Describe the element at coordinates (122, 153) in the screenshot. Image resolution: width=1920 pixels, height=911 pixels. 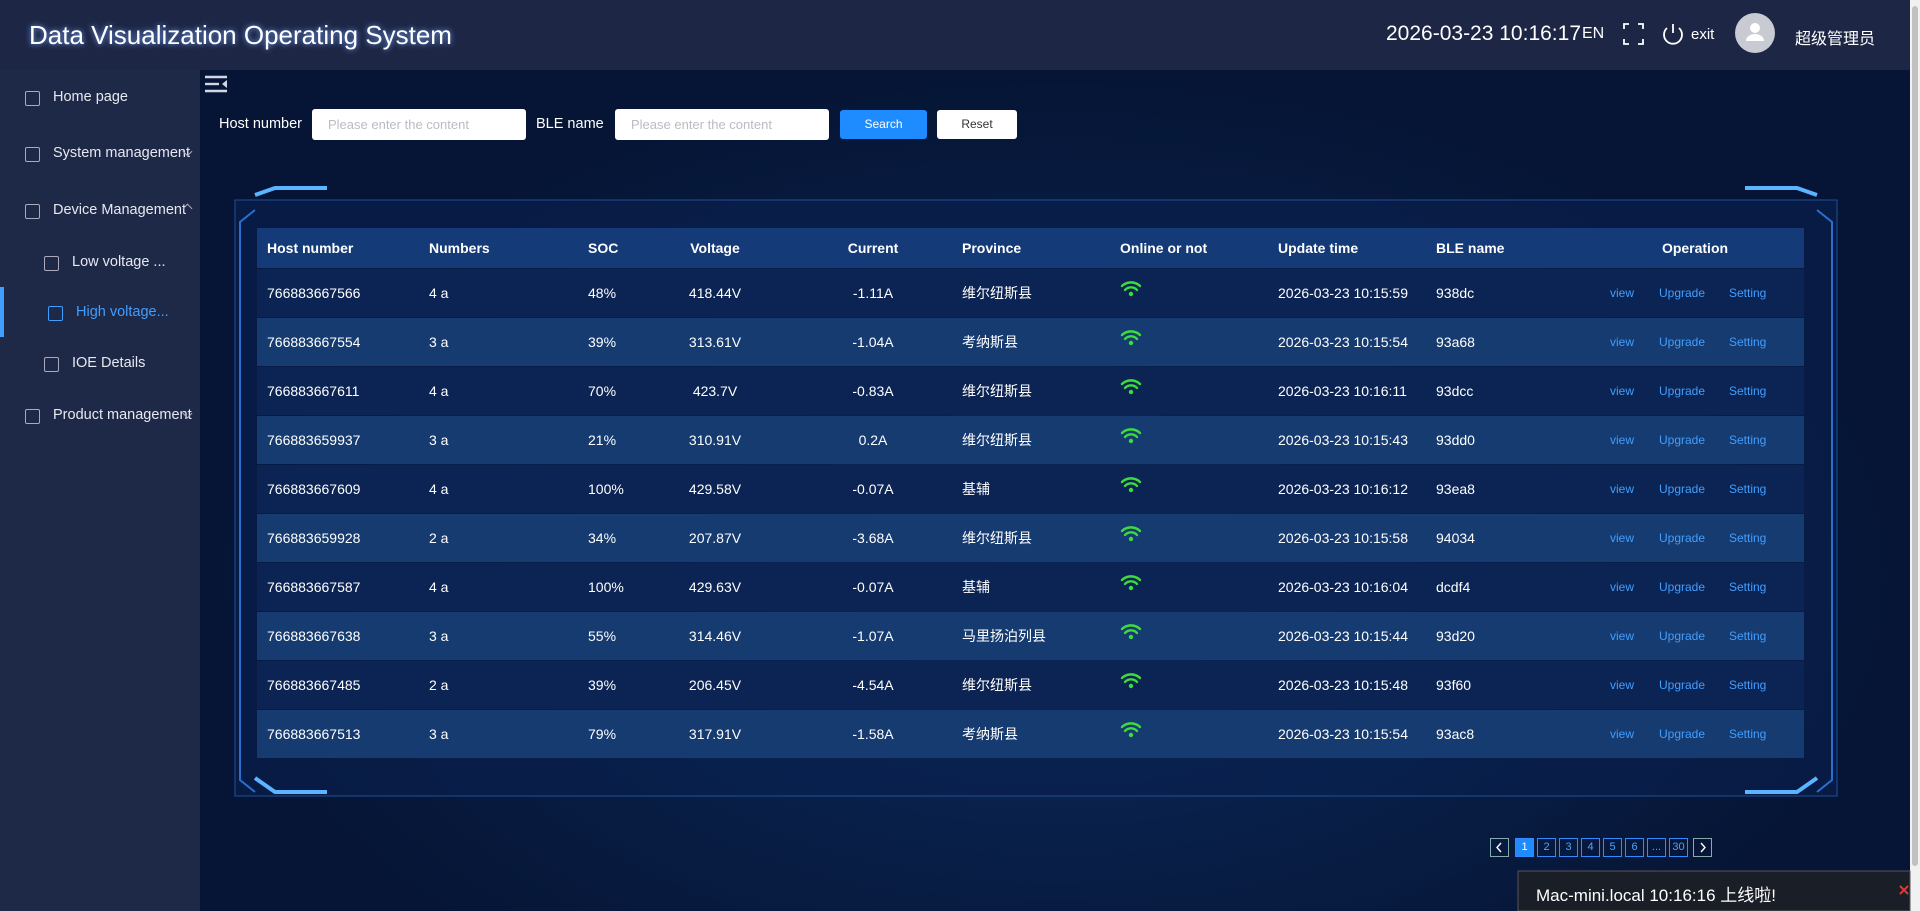
I see `menu-item: System management` at that location.